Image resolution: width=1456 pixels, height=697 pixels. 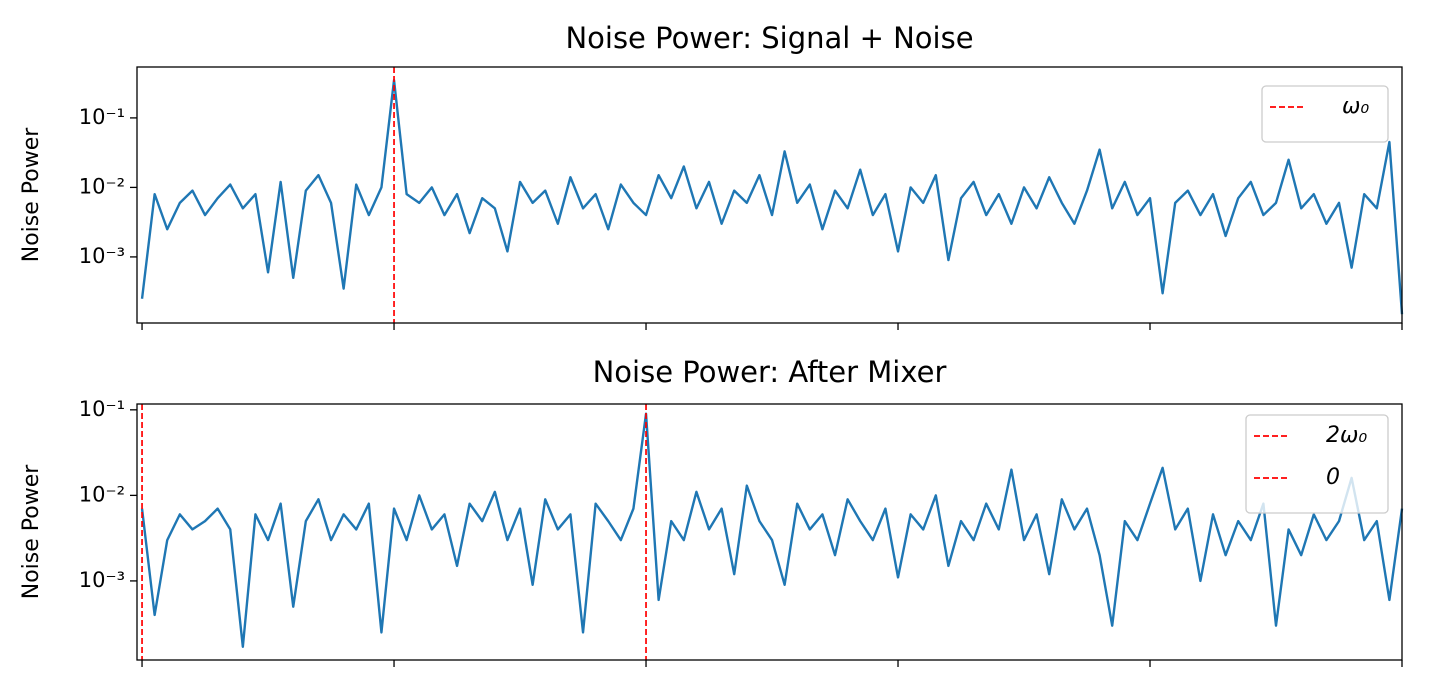 I want to click on legend-label: 0, so click(x=1333, y=477).